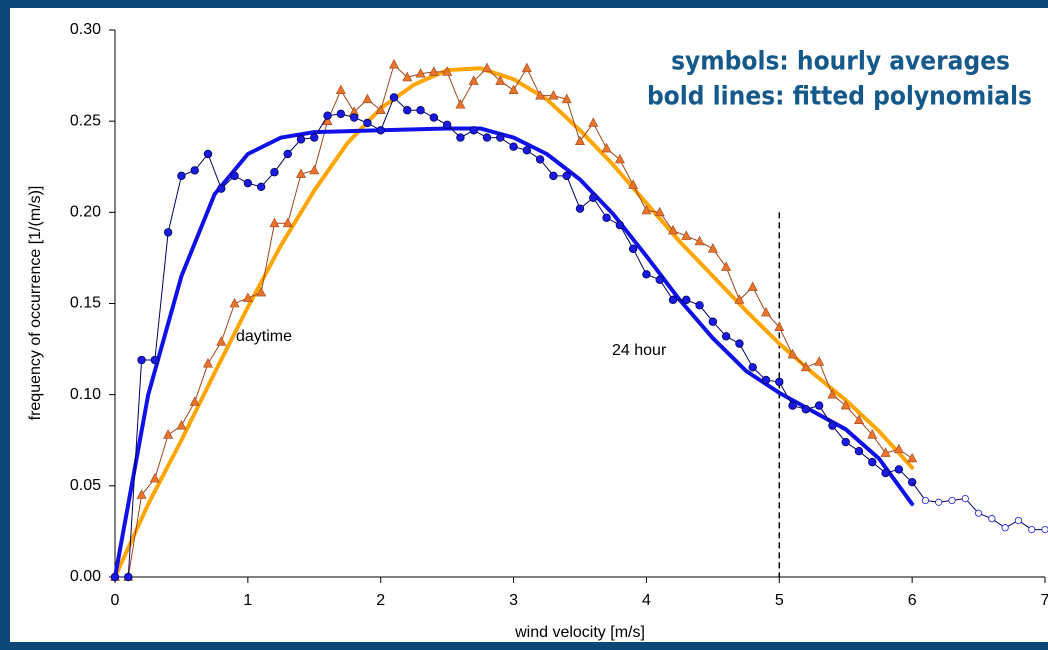 The height and width of the screenshot is (650, 1048). What do you see at coordinates (85, 394) in the screenshot?
I see `y-tick-label: 0.10` at bounding box center [85, 394].